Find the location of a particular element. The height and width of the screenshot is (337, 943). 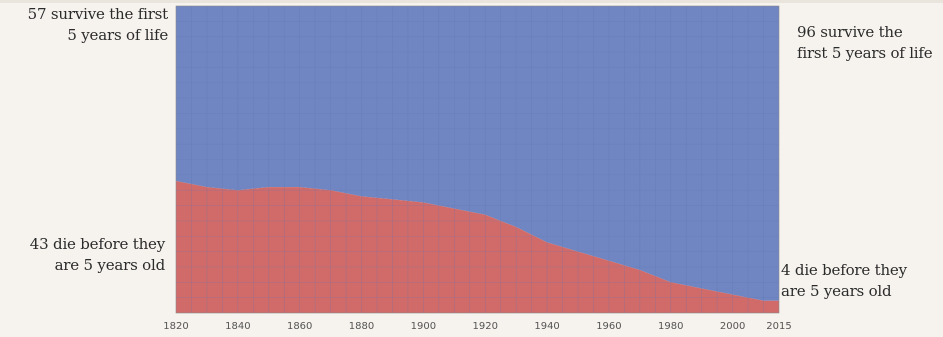

annotation-top-right: 96 survive the first 5 years of life is located at coordinates (865, 43).